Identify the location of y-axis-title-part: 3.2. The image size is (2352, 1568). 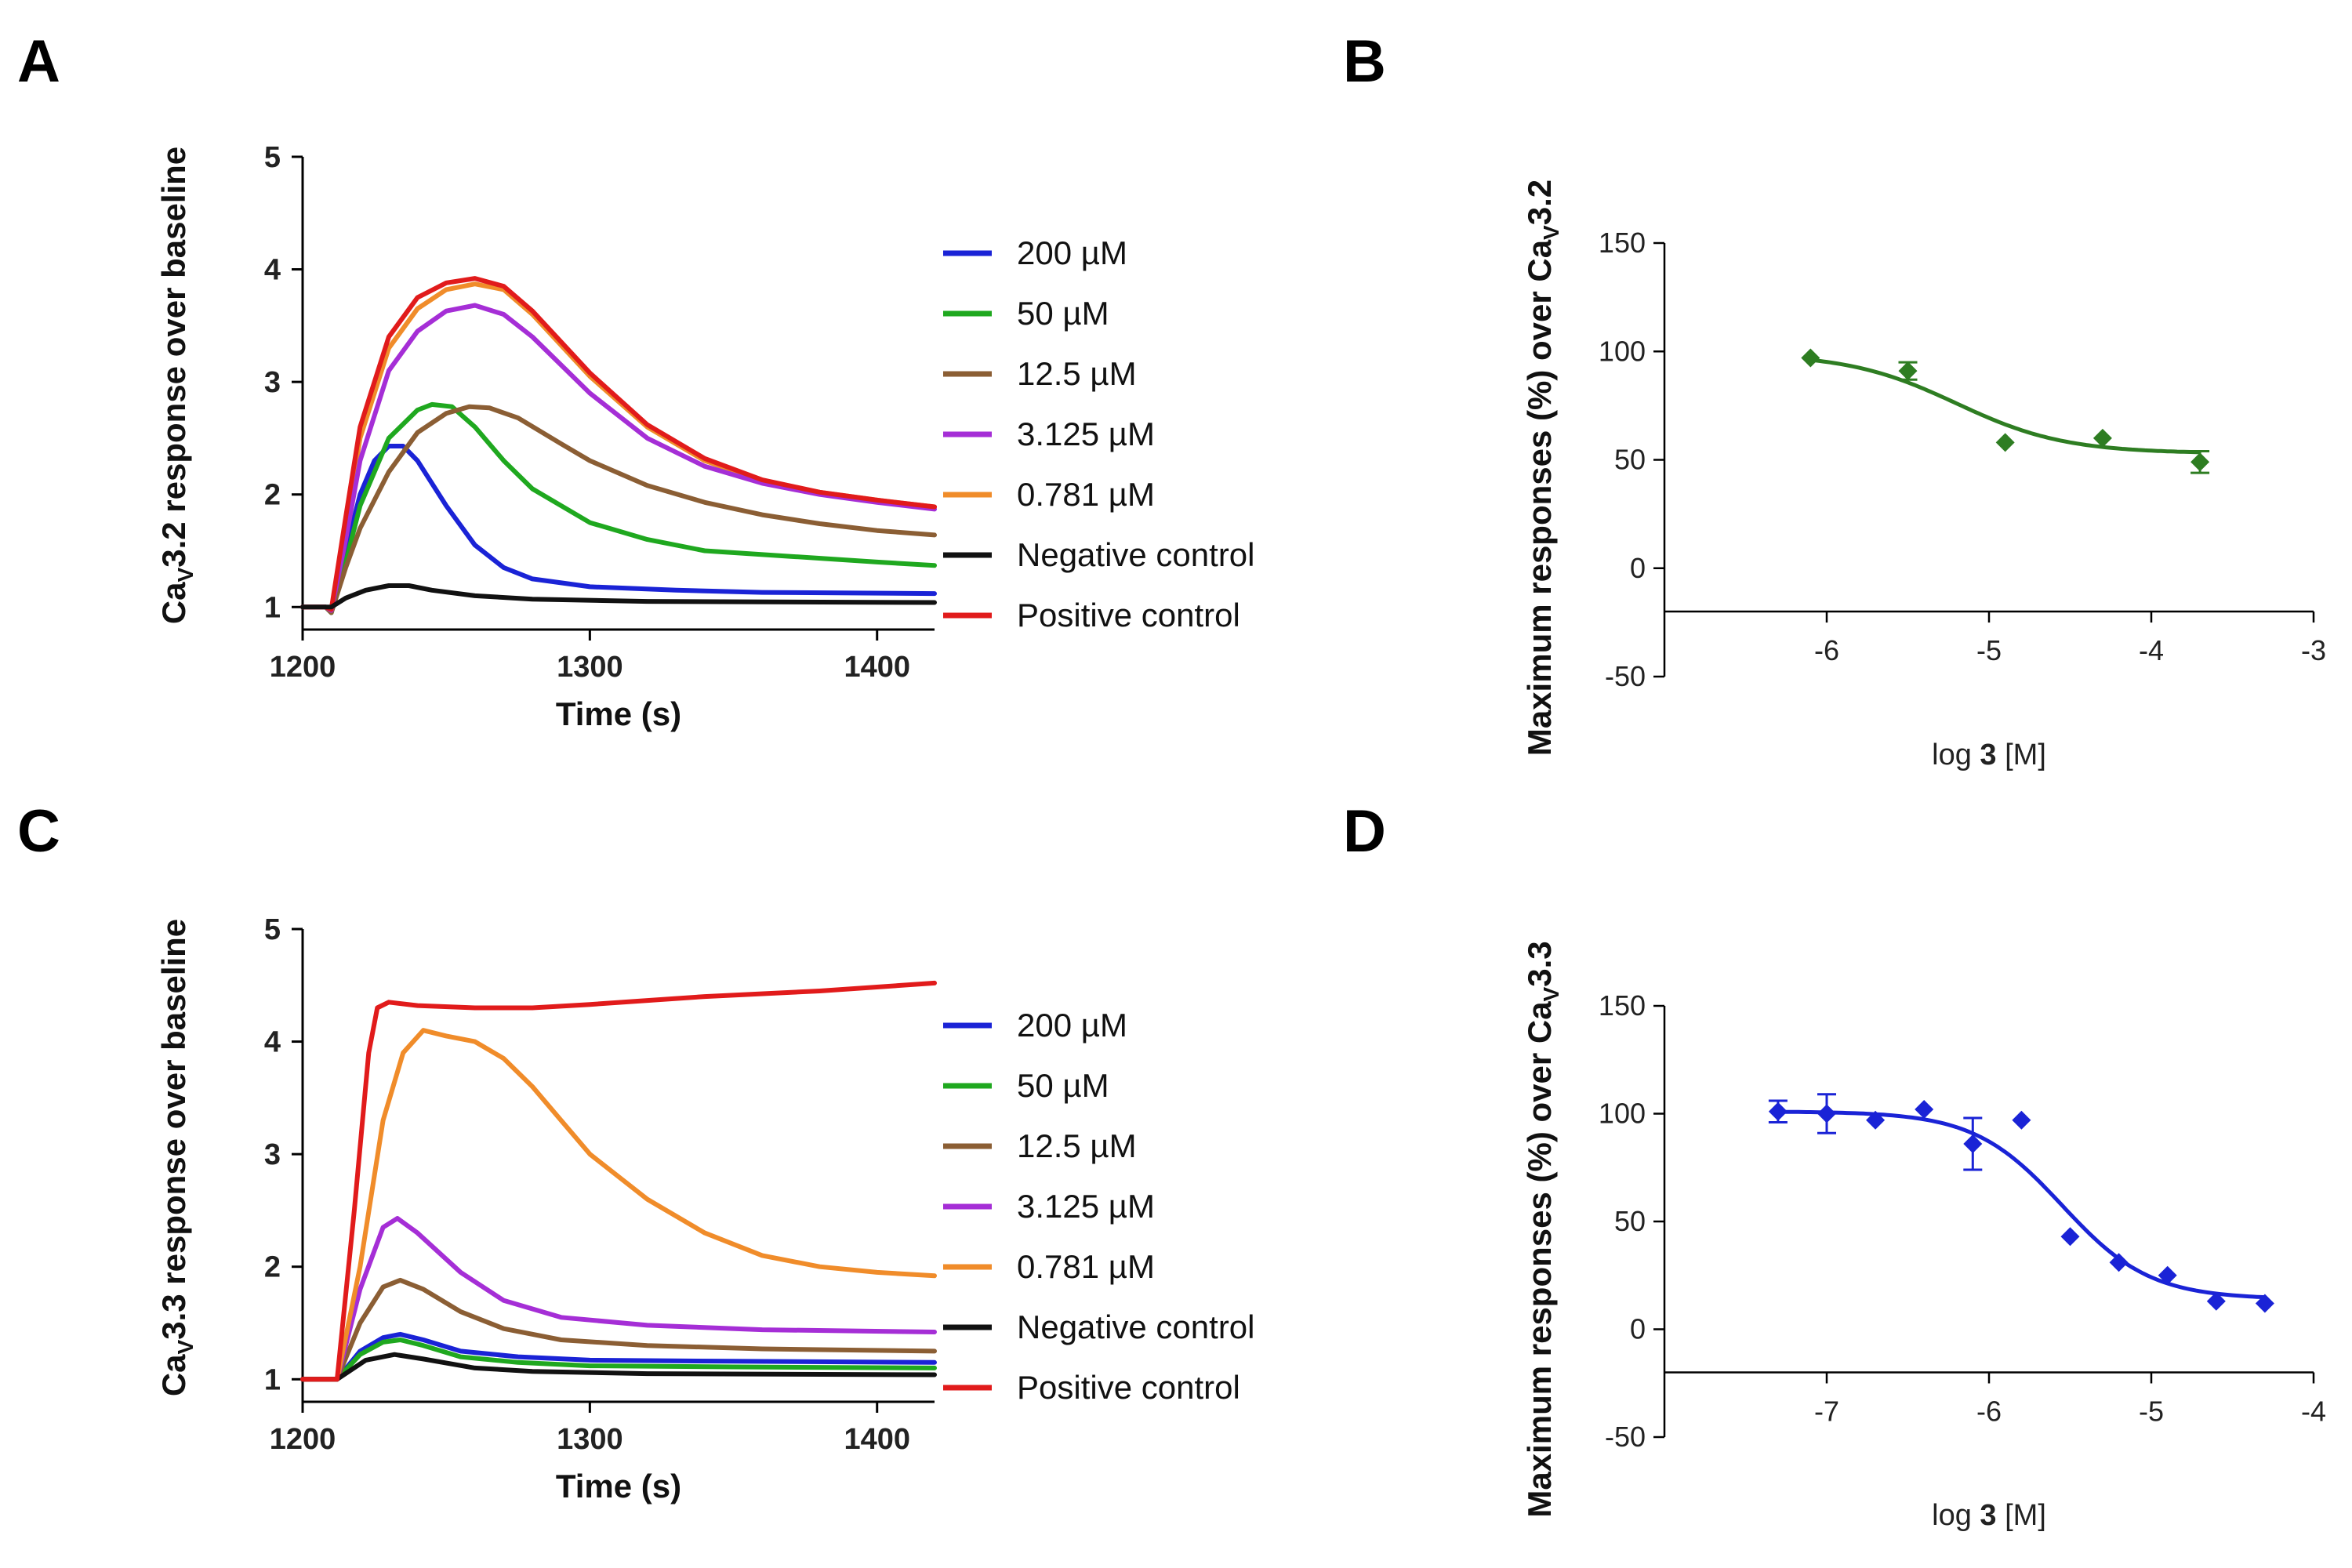
(1539, 202).